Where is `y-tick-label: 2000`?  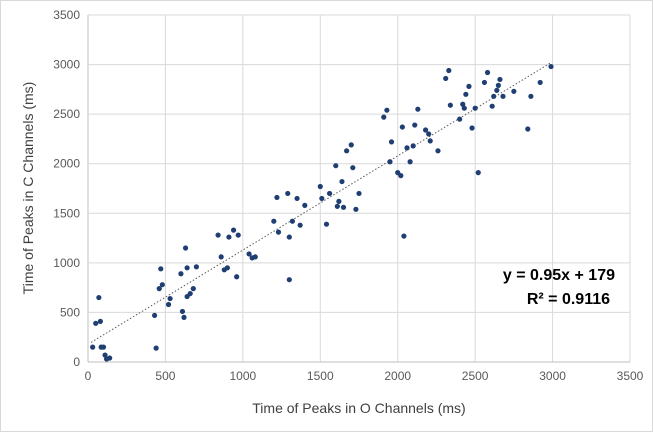 y-tick-label: 2000 is located at coordinates (66, 164).